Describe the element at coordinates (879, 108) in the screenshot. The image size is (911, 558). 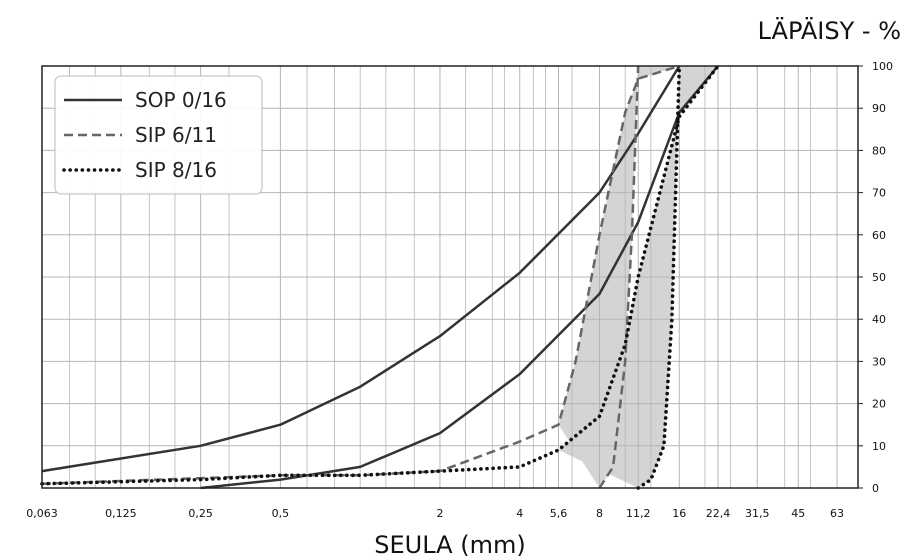
I see `y-tick-label-9: 90` at that location.